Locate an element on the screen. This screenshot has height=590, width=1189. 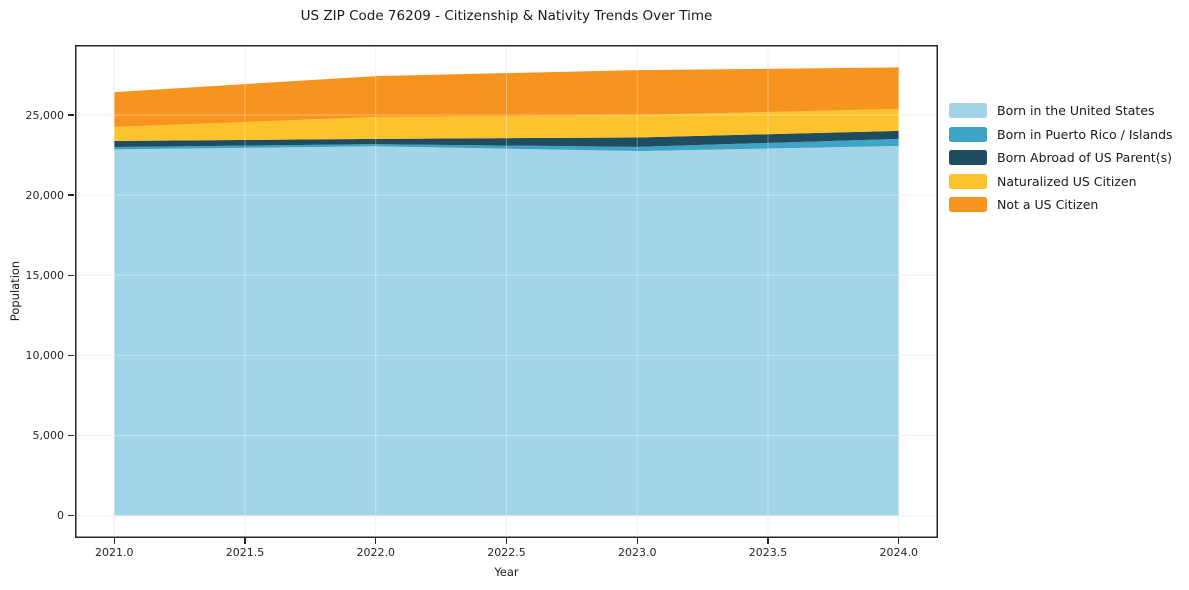
legend-item-not-a-us-citizen: Not a US Citizen is located at coordinates (1061, 204).